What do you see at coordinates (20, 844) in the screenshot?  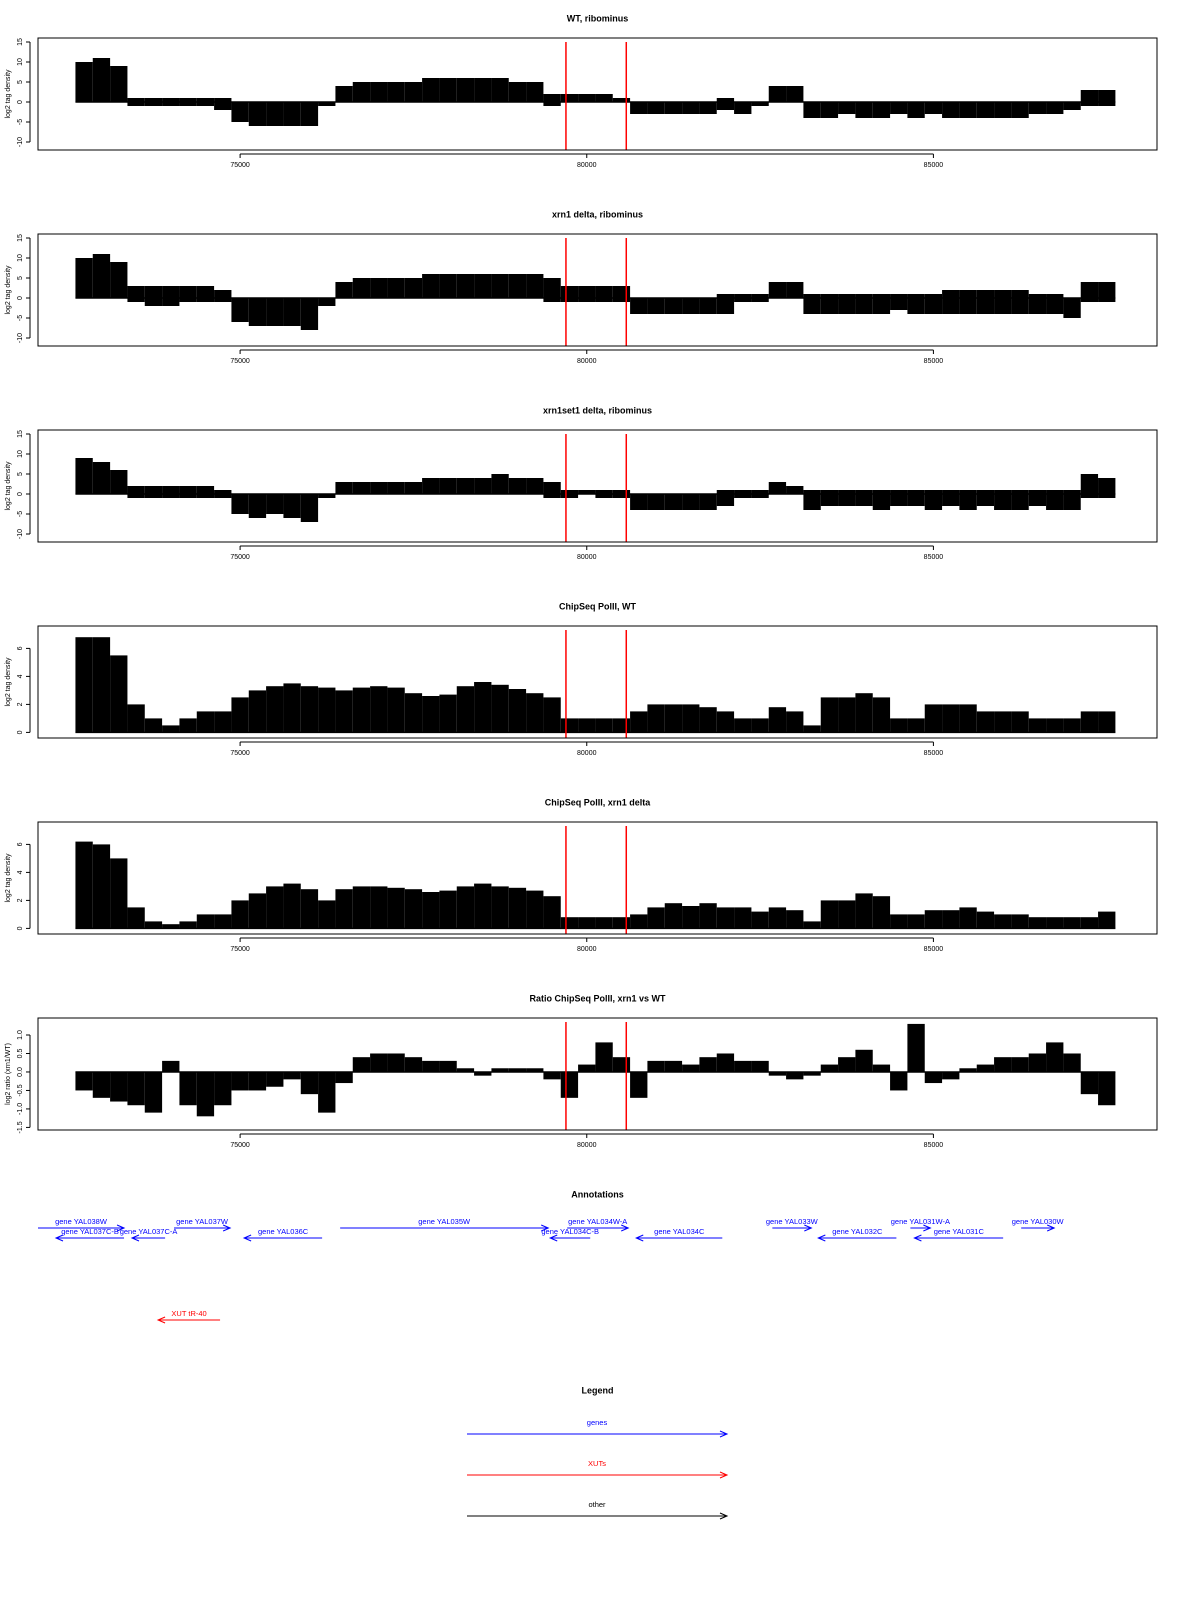 I see `y-tick-label: 6` at bounding box center [20, 844].